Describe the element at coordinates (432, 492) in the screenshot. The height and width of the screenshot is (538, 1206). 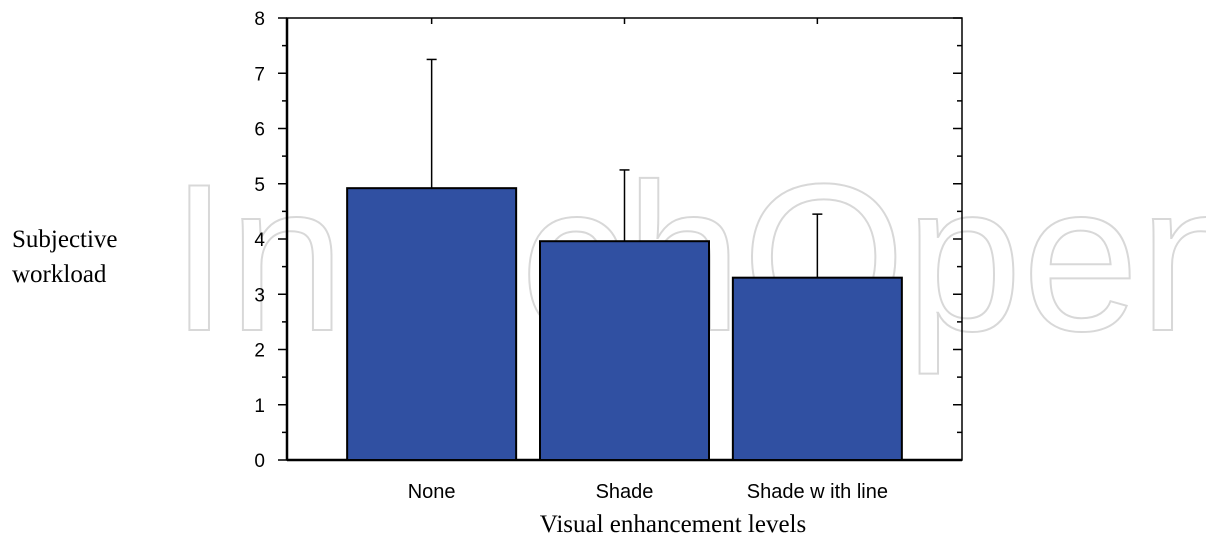
I see `x-tick-label: None` at that location.